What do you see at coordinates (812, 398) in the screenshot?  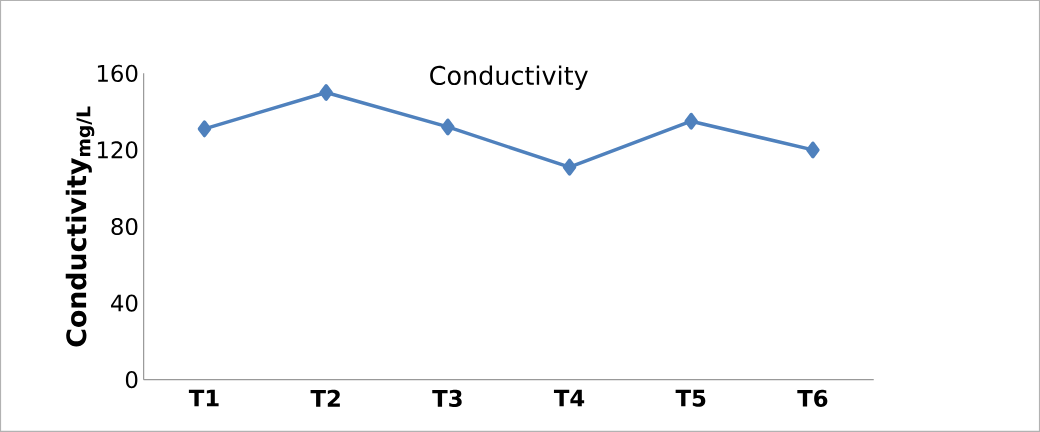 I see `x-tick-label: T6` at bounding box center [812, 398].